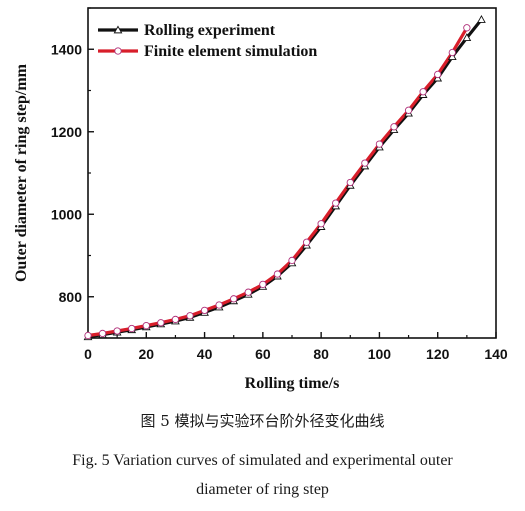  What do you see at coordinates (118, 51) in the screenshot?
I see `legend-marker-simulation` at bounding box center [118, 51].